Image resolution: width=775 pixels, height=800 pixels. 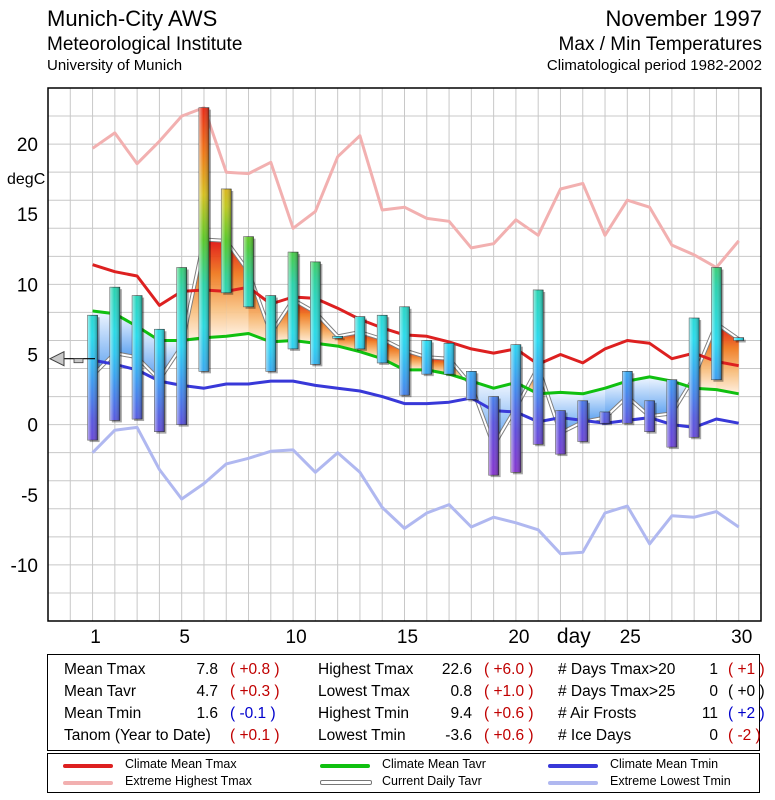 What do you see at coordinates (32, 426) in the screenshot?
I see `y-tick-label: 0` at bounding box center [32, 426].